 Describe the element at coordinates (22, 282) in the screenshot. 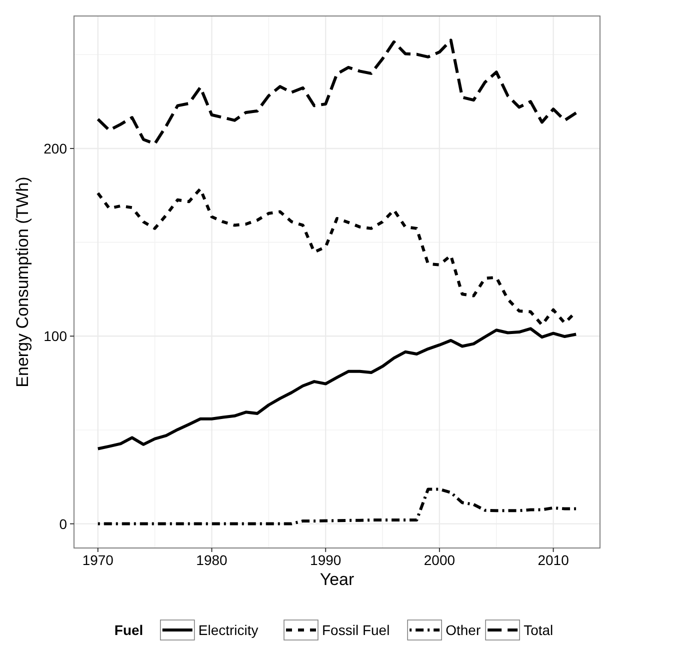

I see `y-axis-title: Energy Consumption (TWh)` at that location.